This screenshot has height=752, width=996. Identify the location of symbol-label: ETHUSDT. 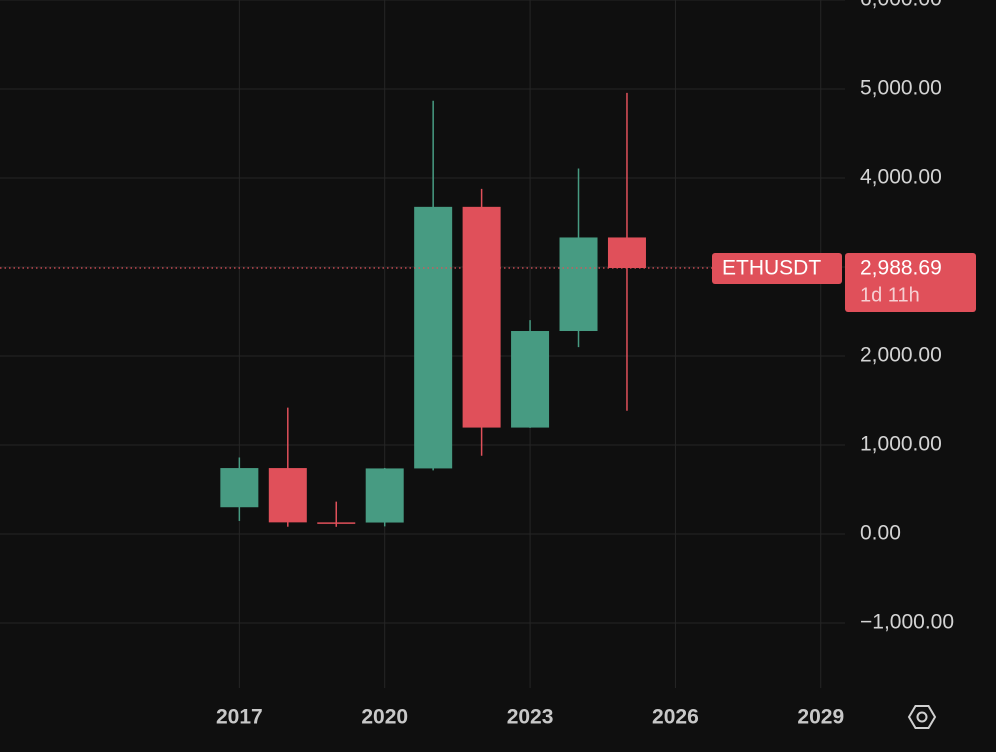
(771, 268).